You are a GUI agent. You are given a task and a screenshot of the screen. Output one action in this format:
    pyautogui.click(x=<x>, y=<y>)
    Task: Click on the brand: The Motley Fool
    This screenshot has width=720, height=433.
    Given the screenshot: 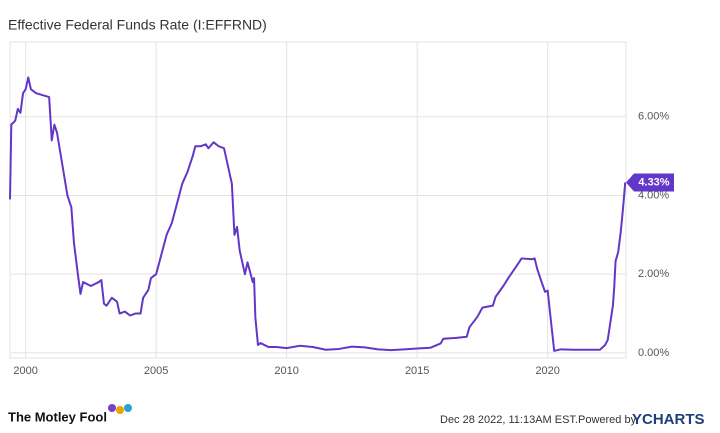 What is the action you would take?
    pyautogui.click(x=57, y=416)
    